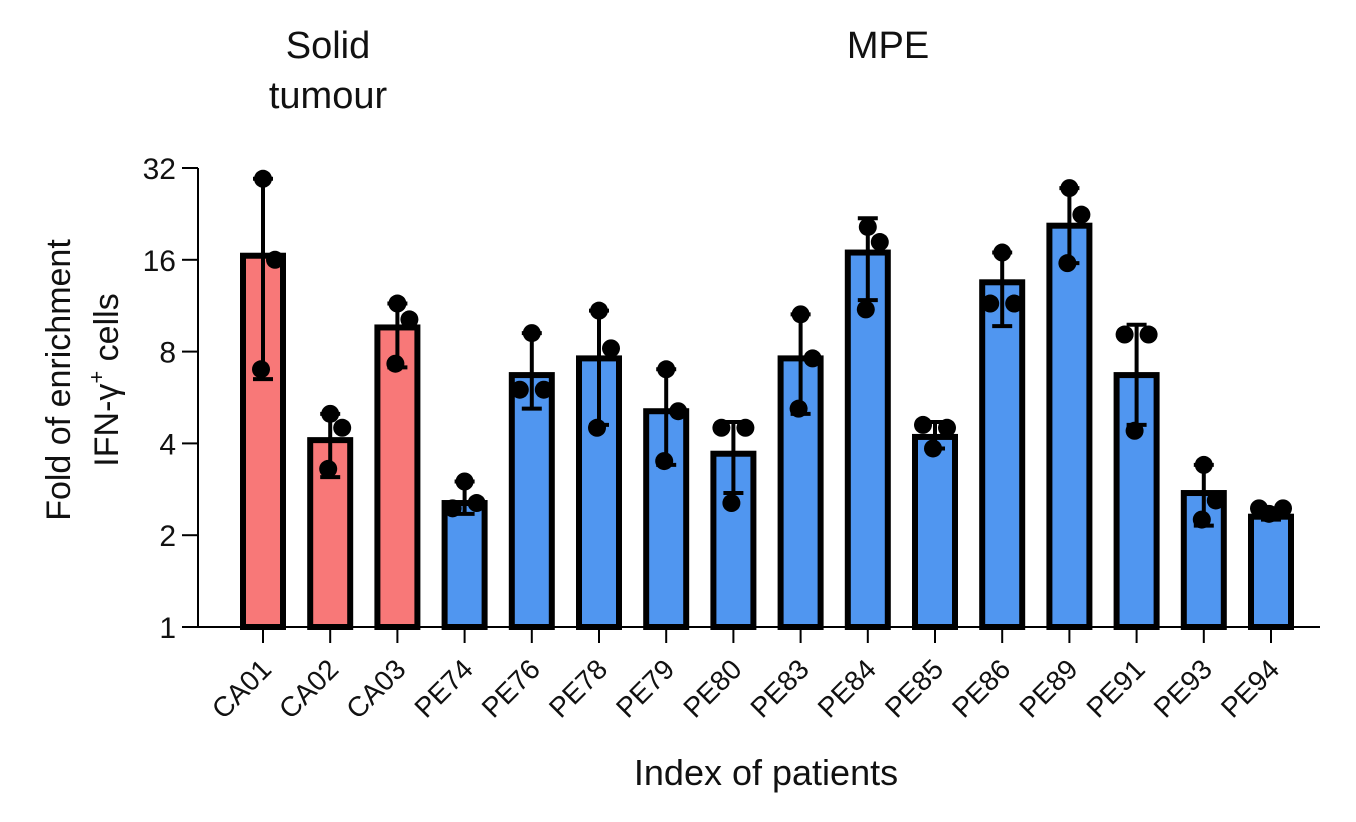 Image resolution: width=1356 pixels, height=822 pixels. Describe the element at coordinates (375, 688) in the screenshot. I see `x-tick-label: CA03` at that location.